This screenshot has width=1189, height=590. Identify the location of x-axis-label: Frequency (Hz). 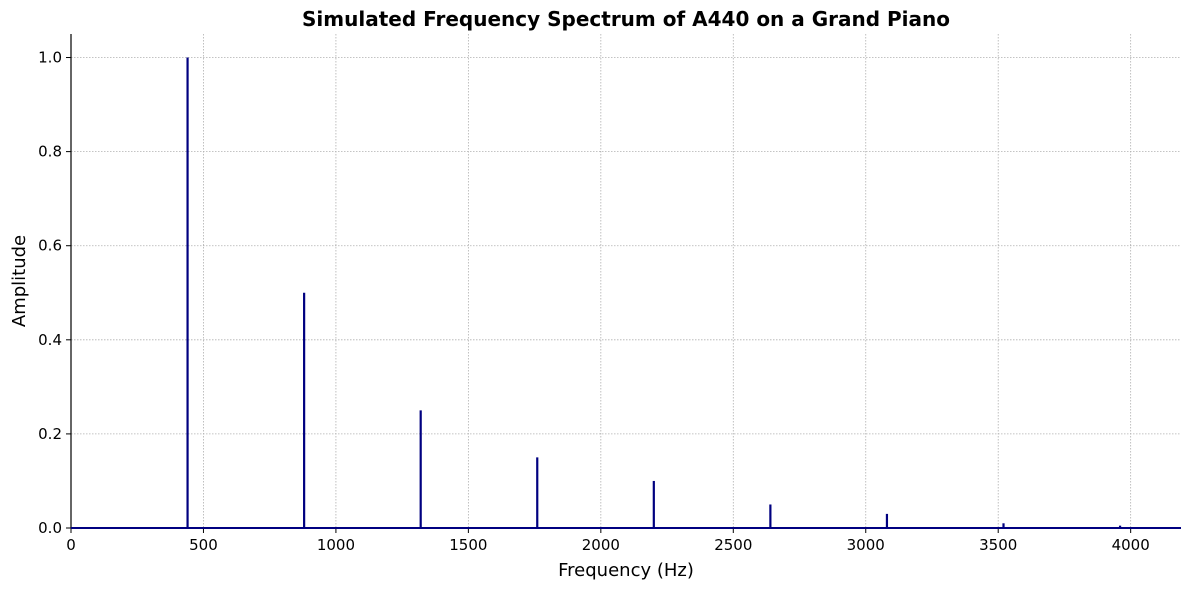
(626, 570).